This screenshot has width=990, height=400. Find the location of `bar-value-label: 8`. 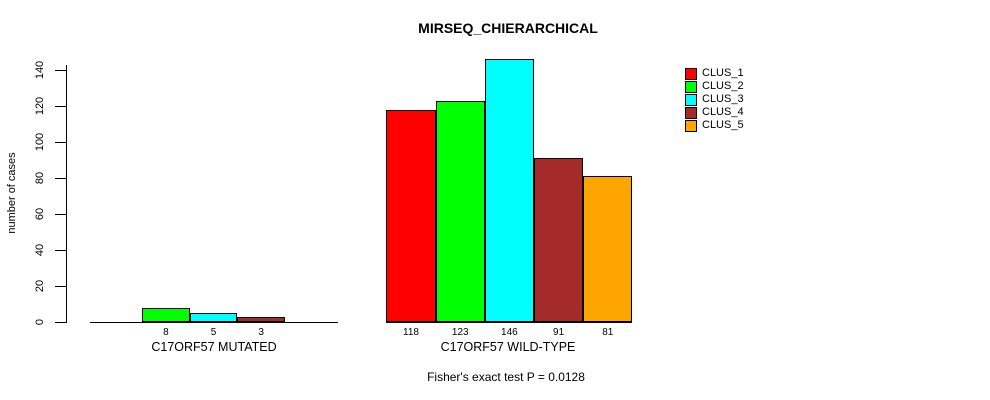

bar-value-label: 8 is located at coordinates (166, 332).